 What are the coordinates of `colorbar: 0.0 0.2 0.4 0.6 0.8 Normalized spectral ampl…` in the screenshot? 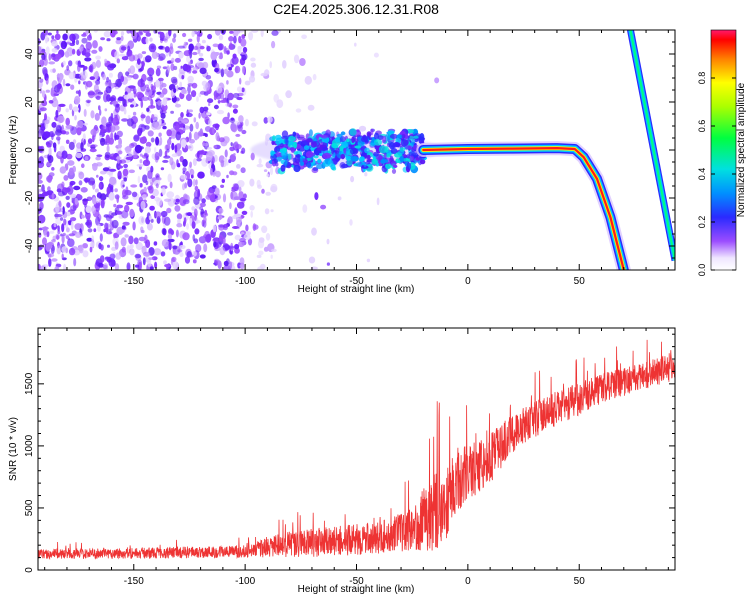 It's located at (722, 152).